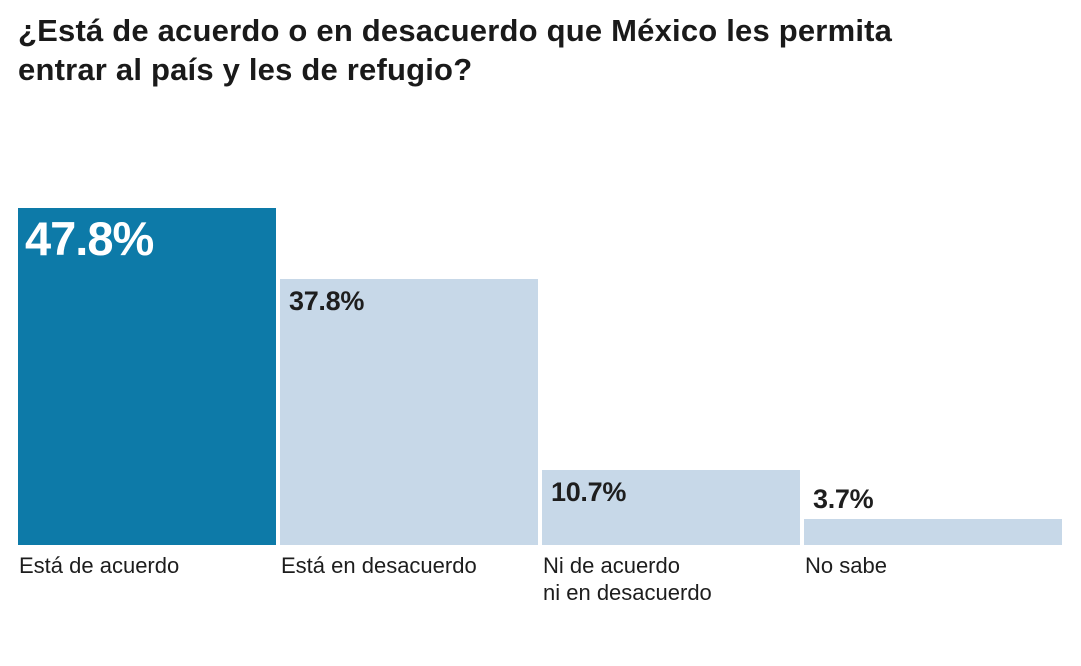  Describe the element at coordinates (671, 406) in the screenshot. I see `bar-group-3: 10.7% Ni de acuerdo ni en desacuerdo` at that location.